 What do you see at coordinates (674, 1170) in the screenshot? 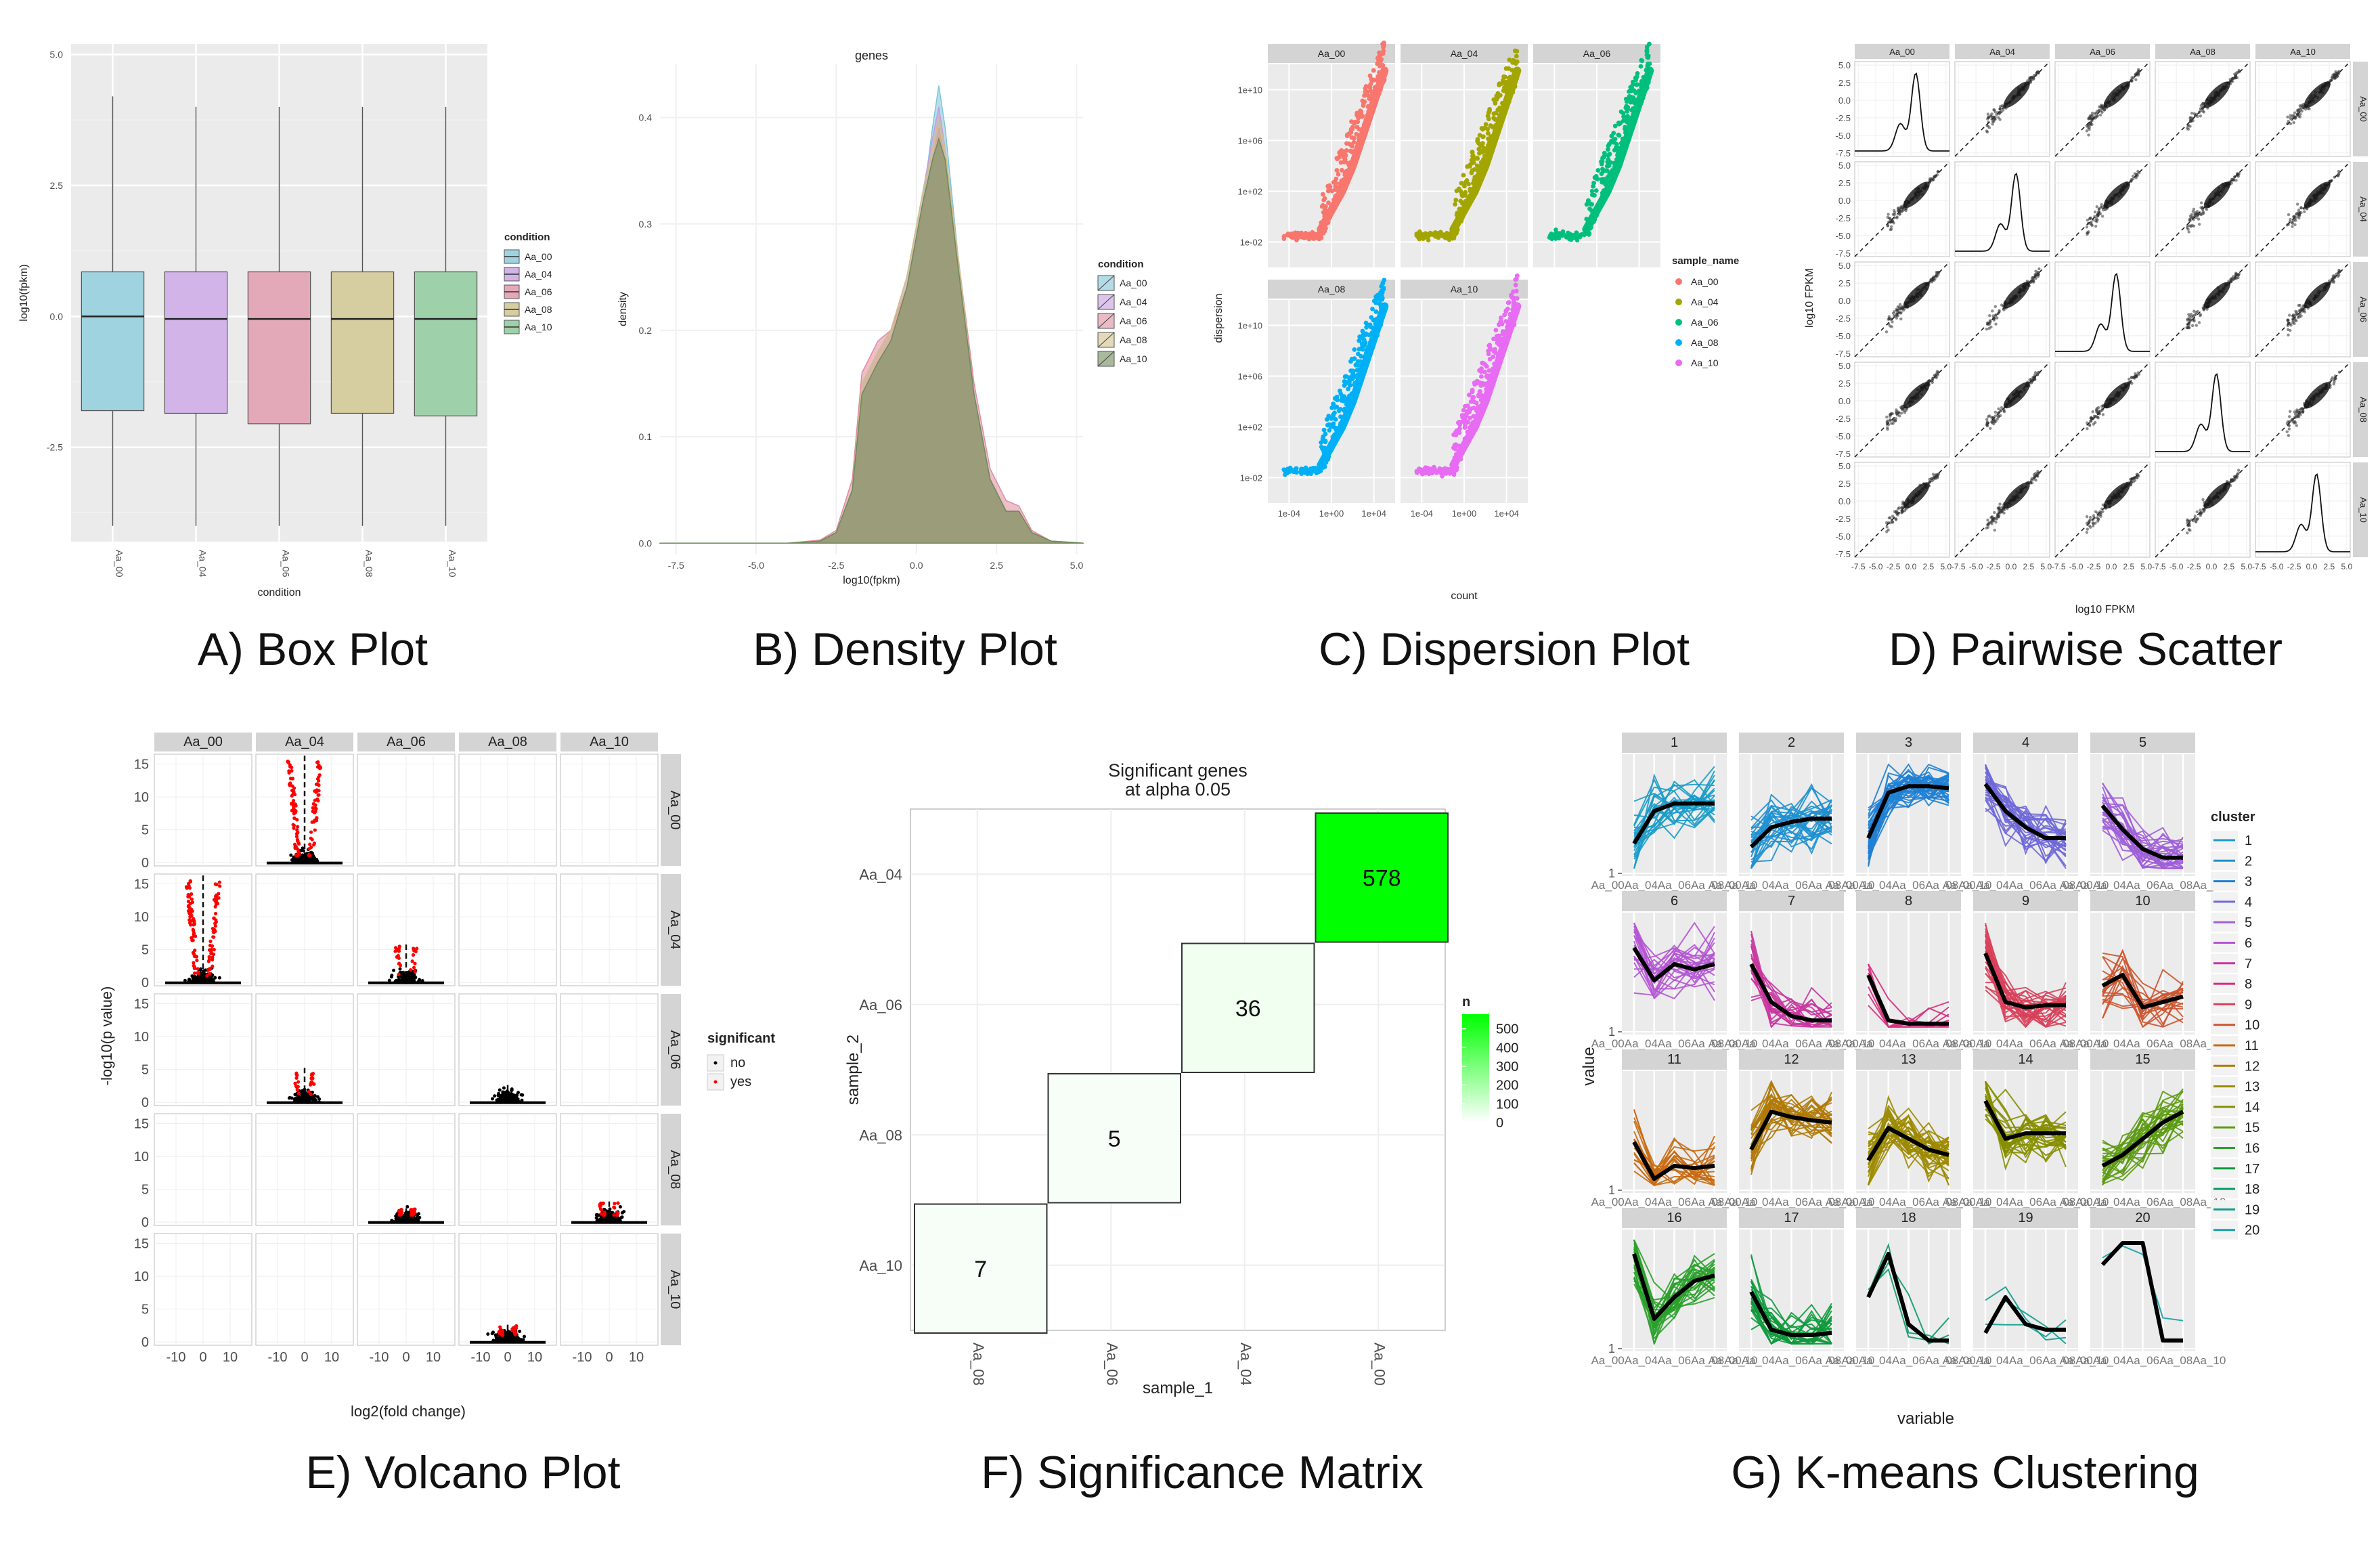
I see `facet-label: Aa_08` at bounding box center [674, 1170].